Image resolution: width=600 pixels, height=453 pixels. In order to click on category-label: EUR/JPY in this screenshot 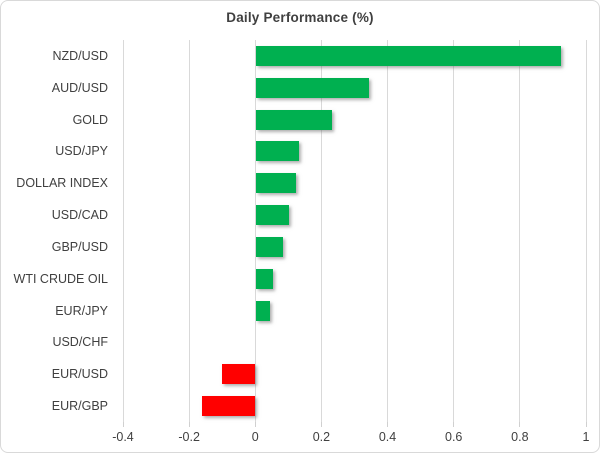, I will do `click(81, 310)`.